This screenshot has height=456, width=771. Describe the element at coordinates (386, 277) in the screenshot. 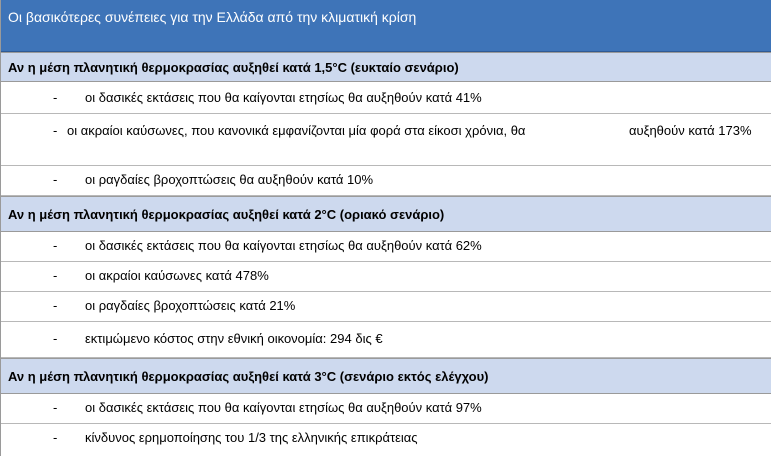

I see `list-item: - οι ακραίοι καύσωνες κατά 478%` at that location.